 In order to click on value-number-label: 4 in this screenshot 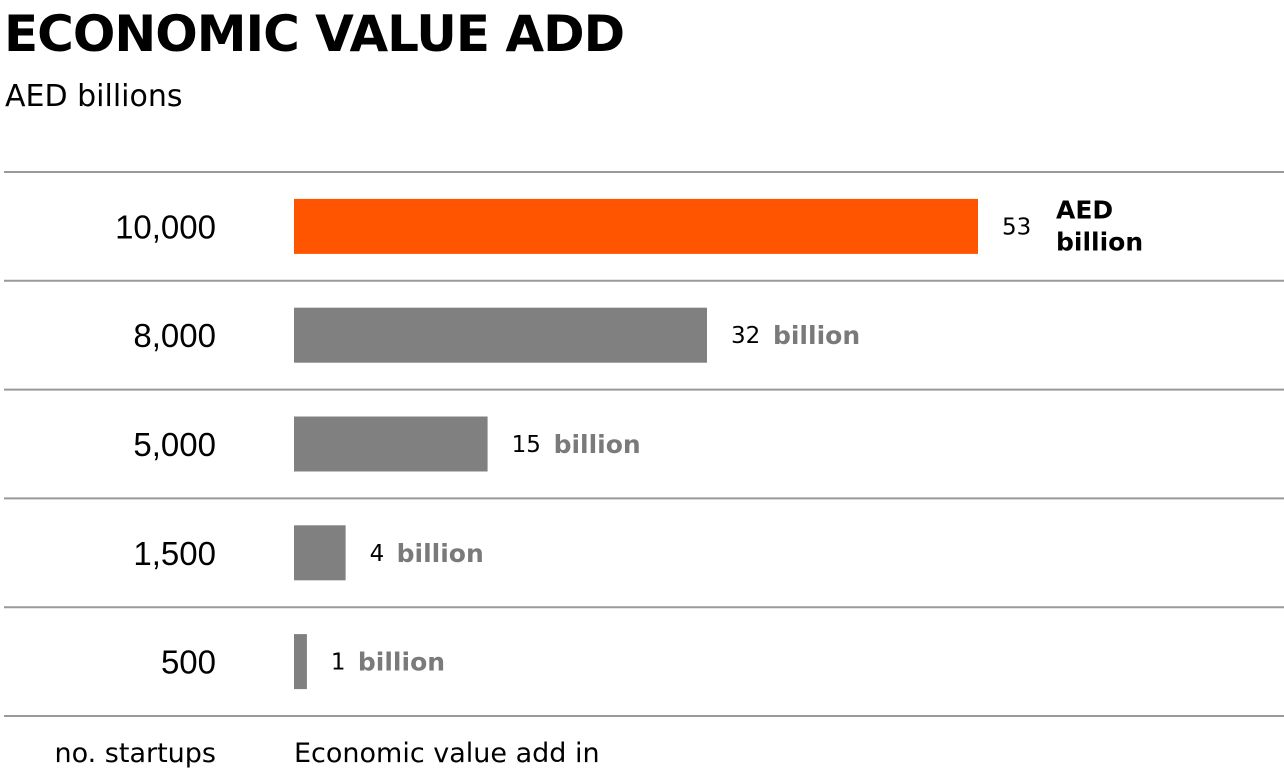, I will do `click(377, 554)`.